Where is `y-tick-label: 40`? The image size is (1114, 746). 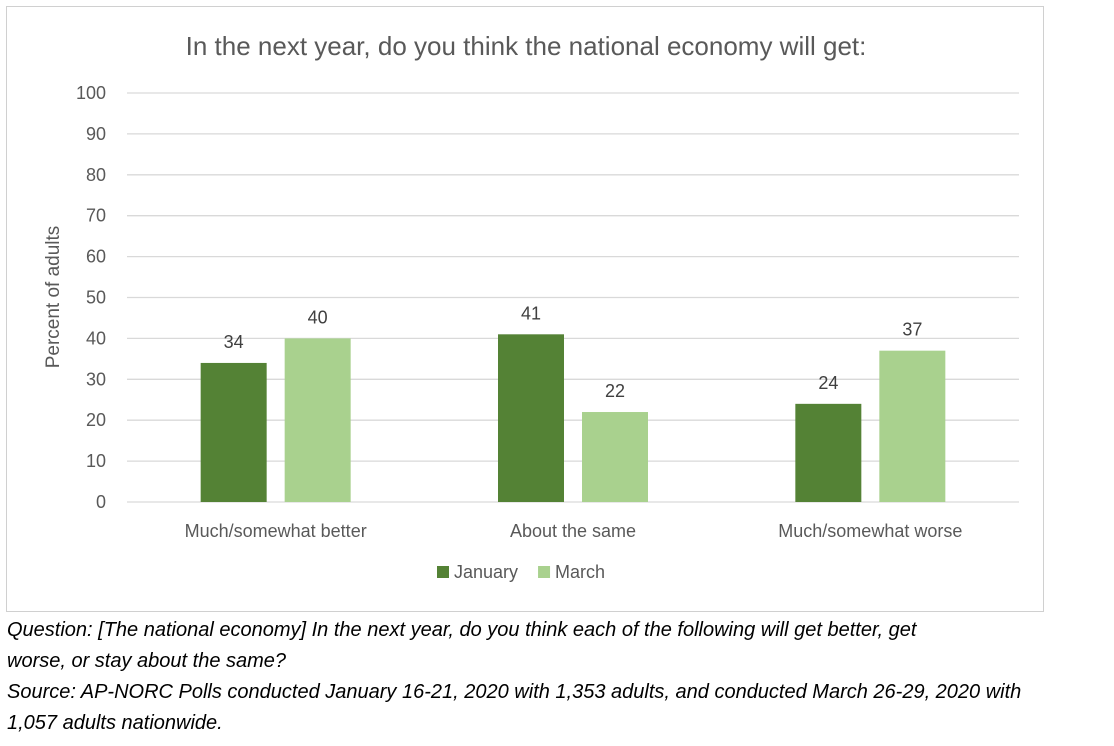
y-tick-label: 40 is located at coordinates (96, 338).